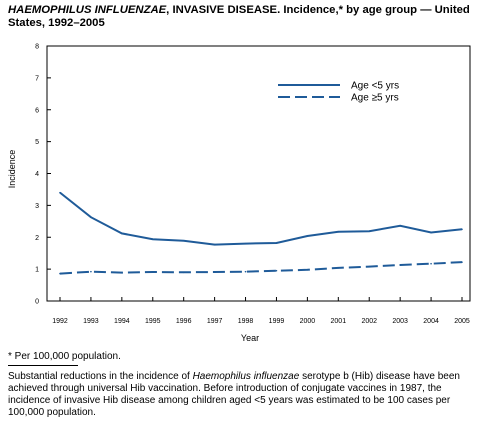  Describe the element at coordinates (184, 321) in the screenshot. I see `x-tick-label: 1996` at that location.